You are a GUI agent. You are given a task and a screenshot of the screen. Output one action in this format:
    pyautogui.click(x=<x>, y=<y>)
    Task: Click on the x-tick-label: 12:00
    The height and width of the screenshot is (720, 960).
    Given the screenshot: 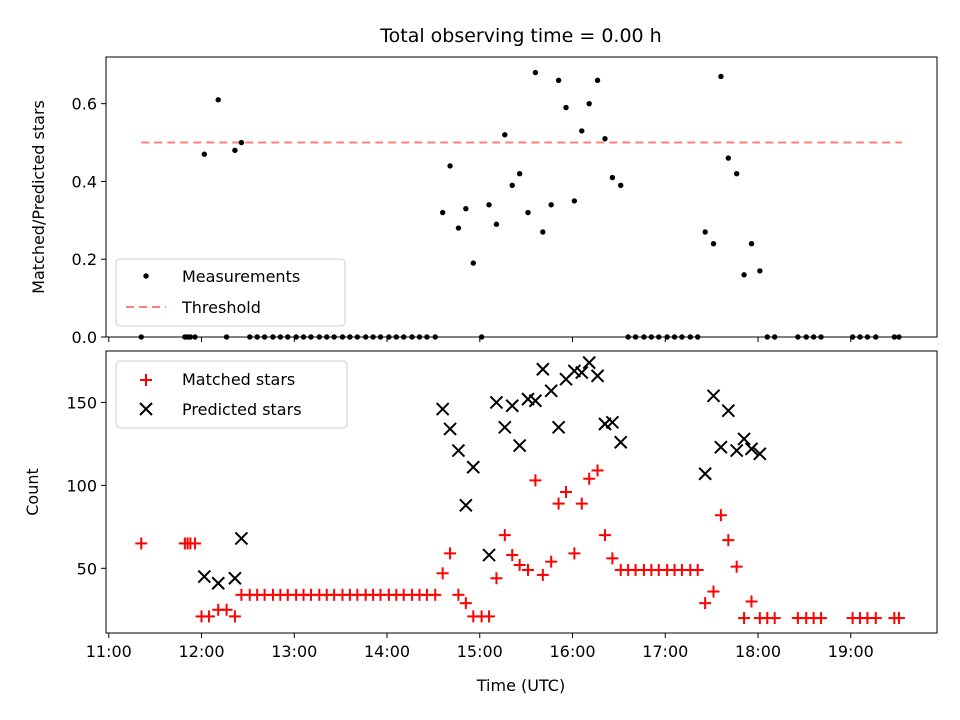 What is the action you would take?
    pyautogui.click(x=201, y=651)
    